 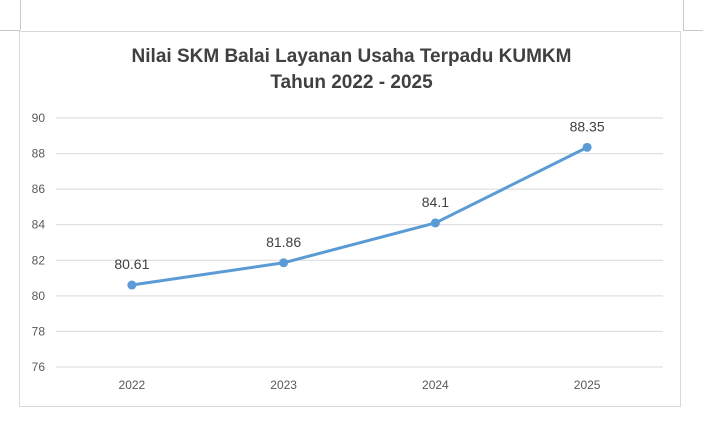 I want to click on x-tick-label: 2025, so click(x=587, y=385).